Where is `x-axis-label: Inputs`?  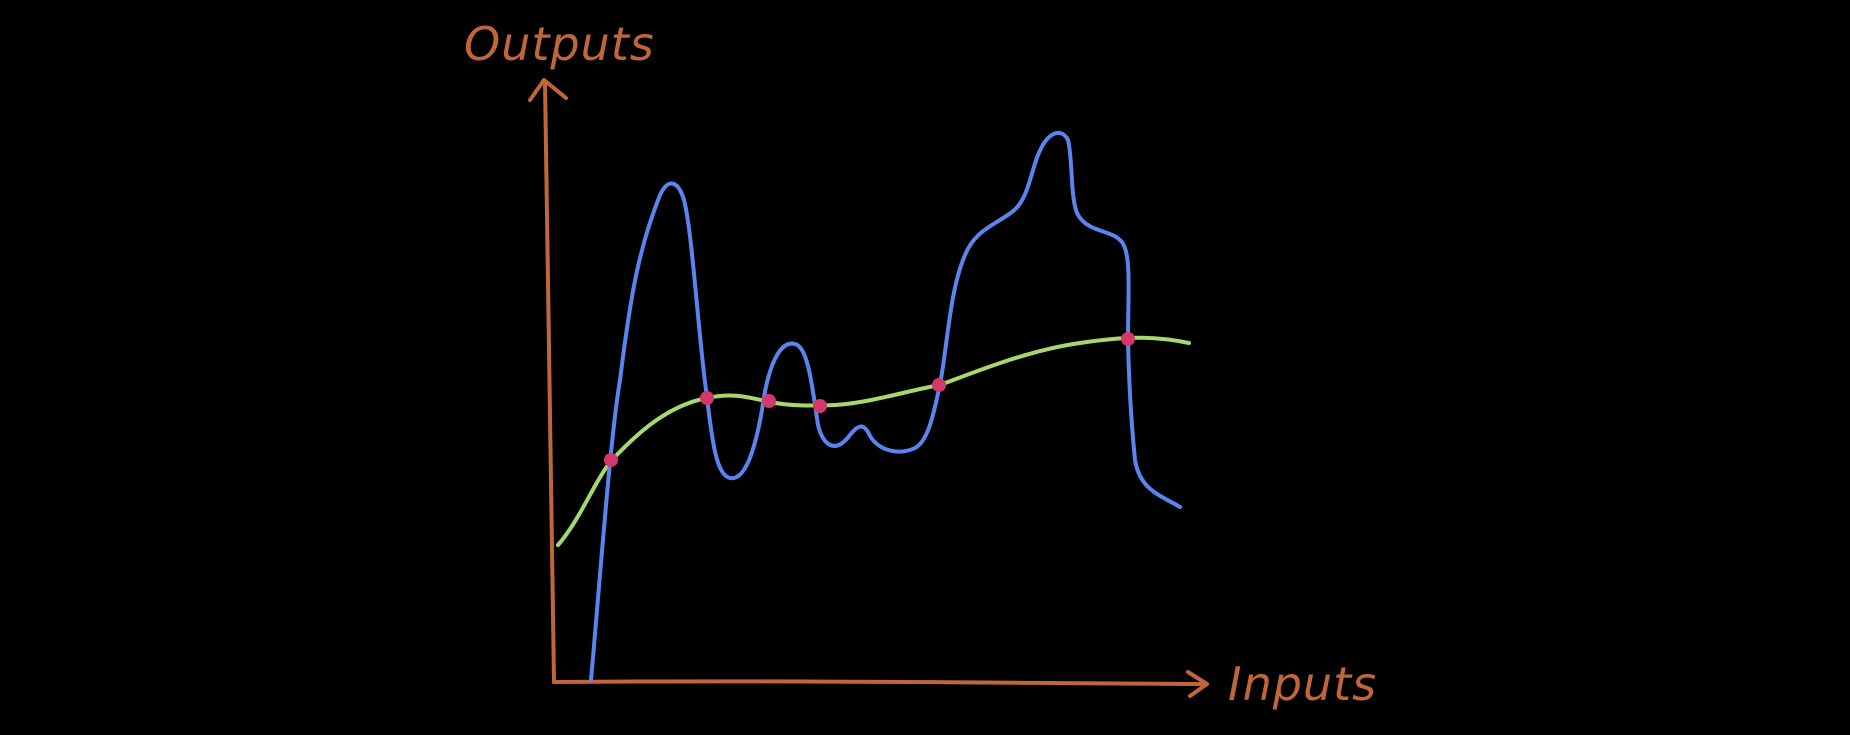 x-axis-label: Inputs is located at coordinates (1302, 684).